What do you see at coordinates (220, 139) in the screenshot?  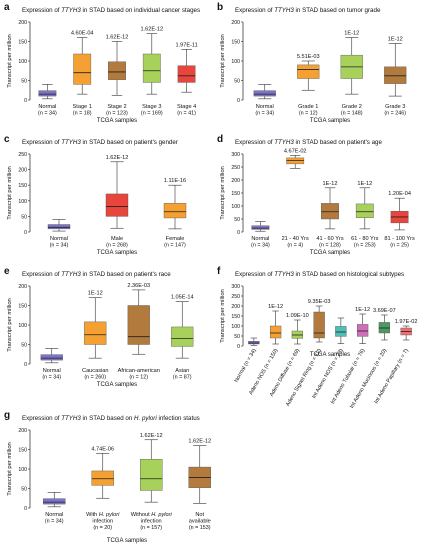 I see `panel-letter: d` at bounding box center [220, 139].